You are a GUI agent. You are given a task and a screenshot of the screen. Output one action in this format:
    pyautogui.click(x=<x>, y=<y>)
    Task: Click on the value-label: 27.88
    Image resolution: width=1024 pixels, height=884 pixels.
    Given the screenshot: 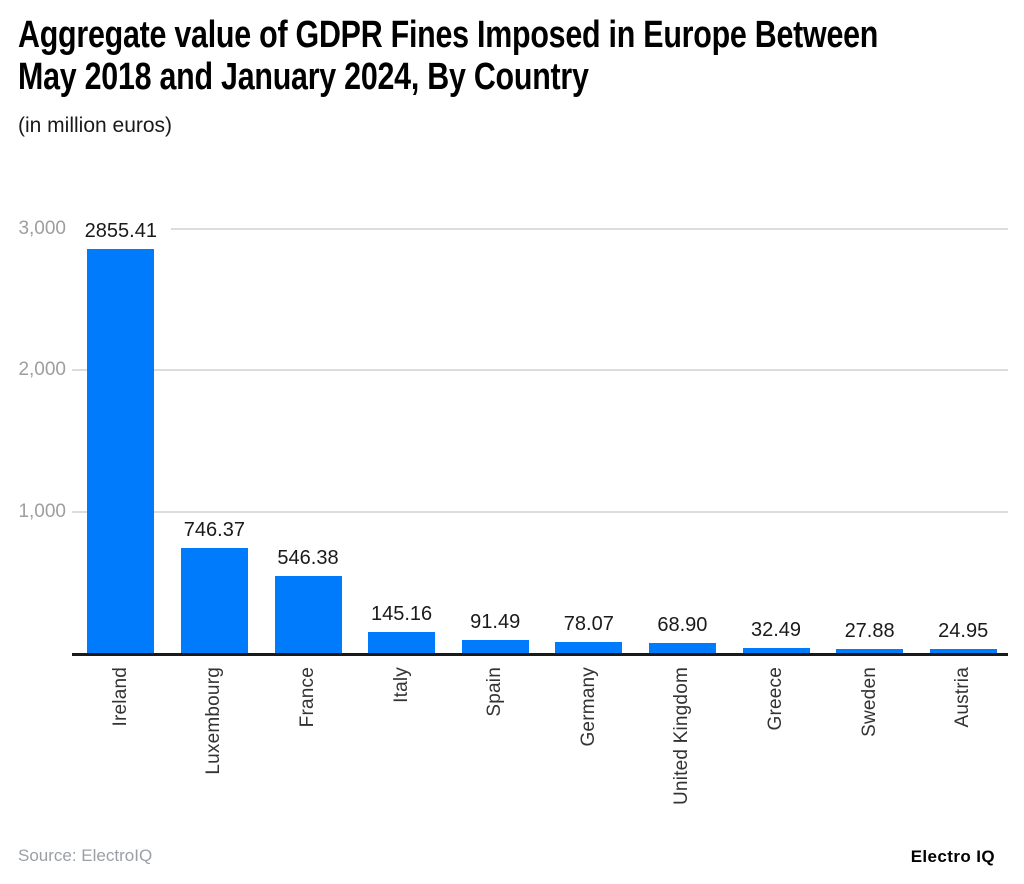 What is the action you would take?
    pyautogui.click(x=869, y=631)
    